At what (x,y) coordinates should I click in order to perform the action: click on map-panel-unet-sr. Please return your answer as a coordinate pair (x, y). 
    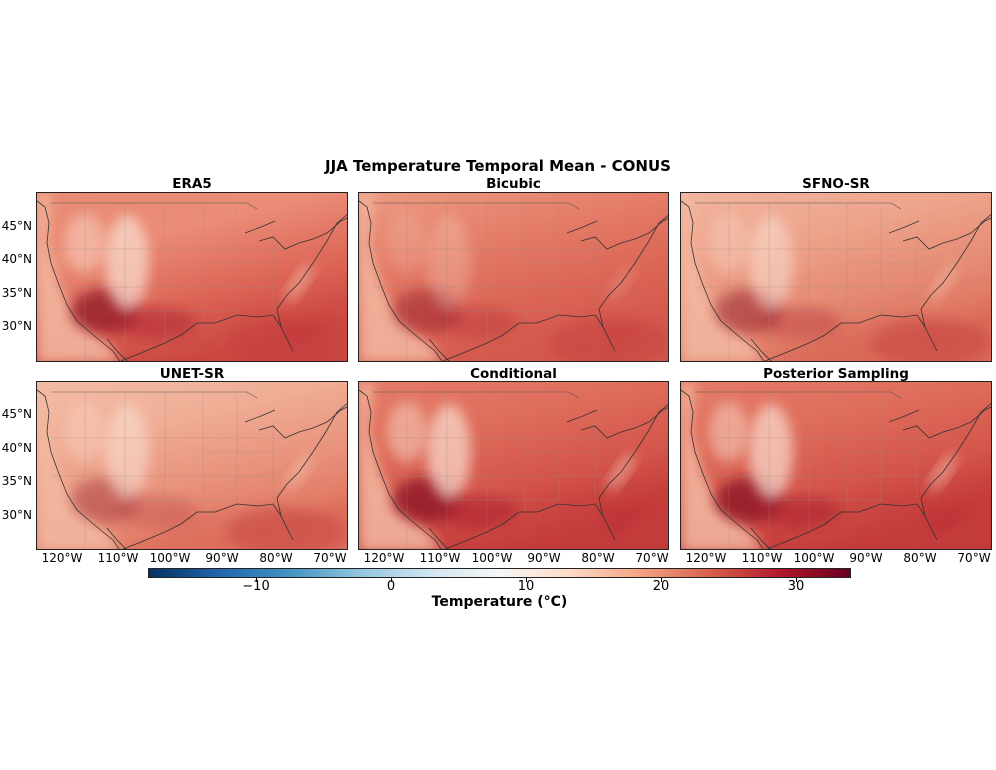
    Looking at the image, I should click on (192, 465).